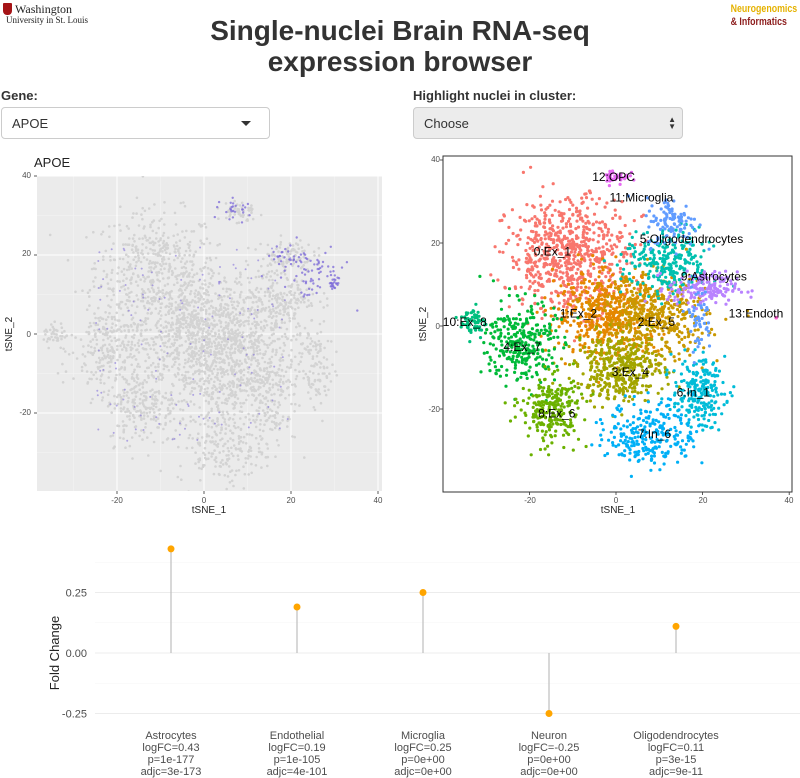 The width and height of the screenshot is (800, 778). Describe the element at coordinates (297, 607) in the screenshot. I see `lollipop-point-endothelial` at that location.